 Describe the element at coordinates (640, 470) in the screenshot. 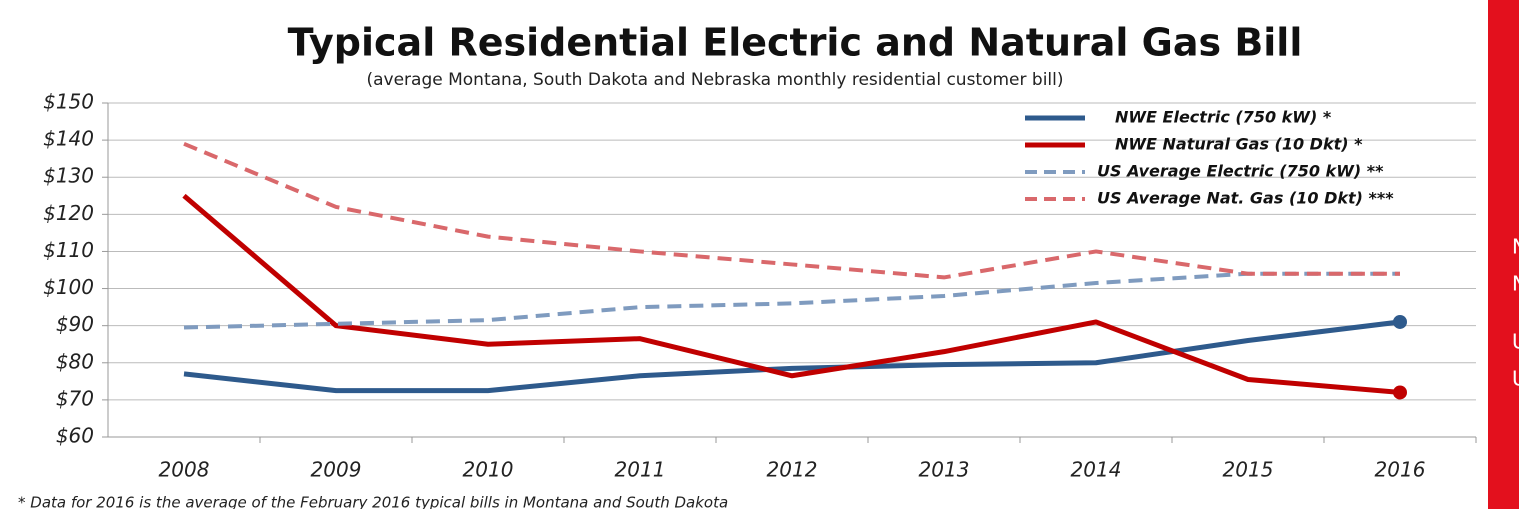

I see `x-tick-label: 2011` at that location.